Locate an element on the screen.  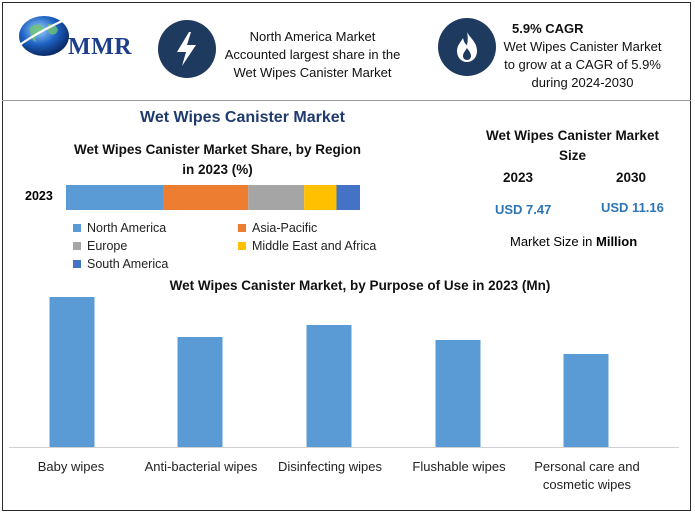
header-left-line: Wet Wipes Canister Market is located at coordinates (312, 72).